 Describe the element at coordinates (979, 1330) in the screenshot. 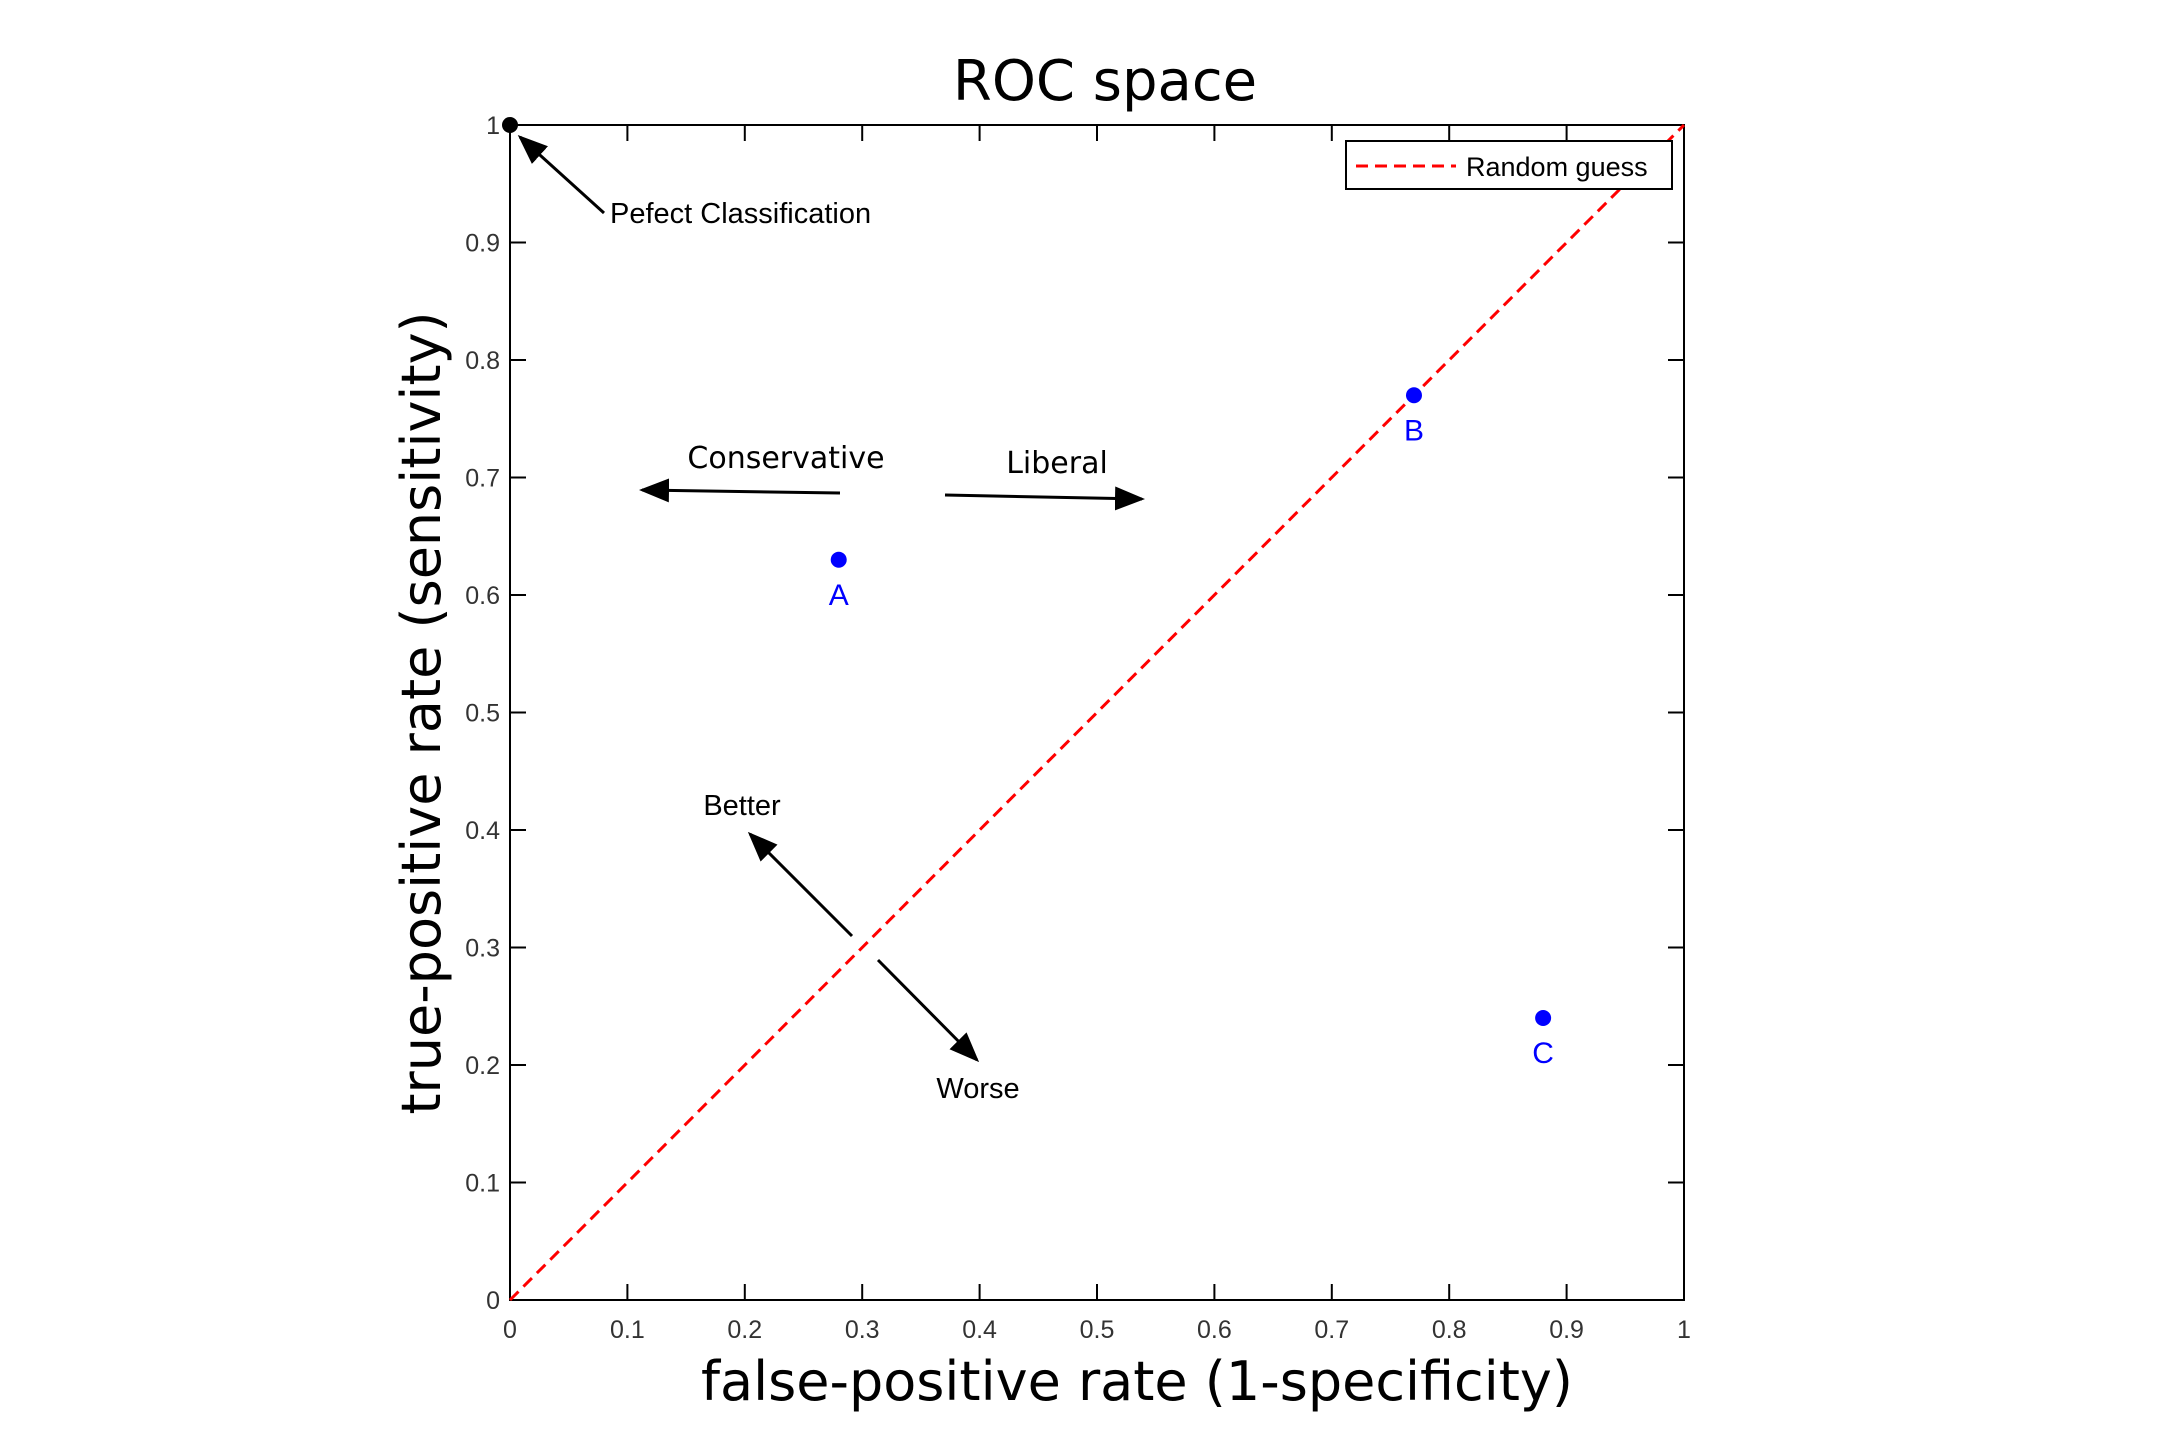

I see `x-tick-label: 0.4` at that location.